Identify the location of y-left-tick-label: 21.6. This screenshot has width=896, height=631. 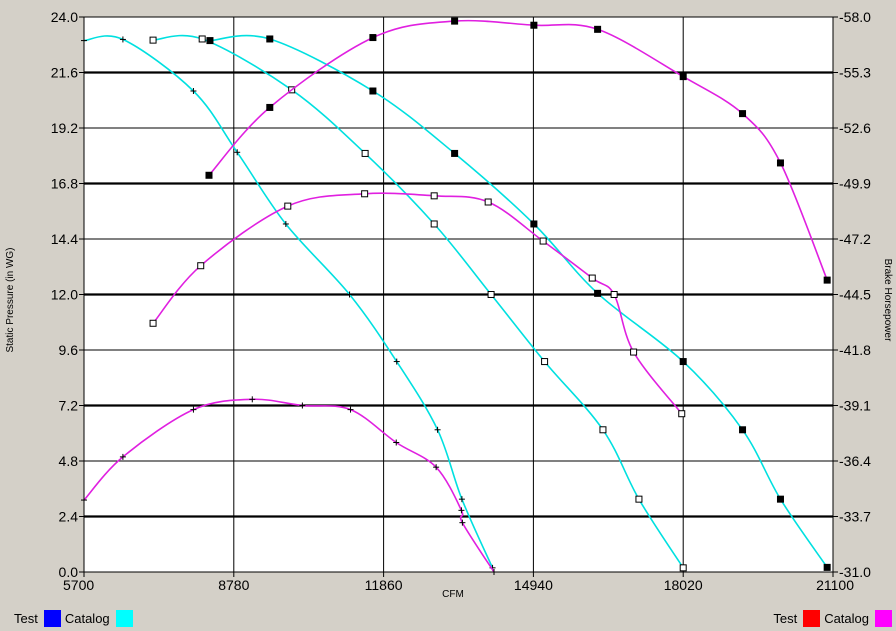
(64, 73).